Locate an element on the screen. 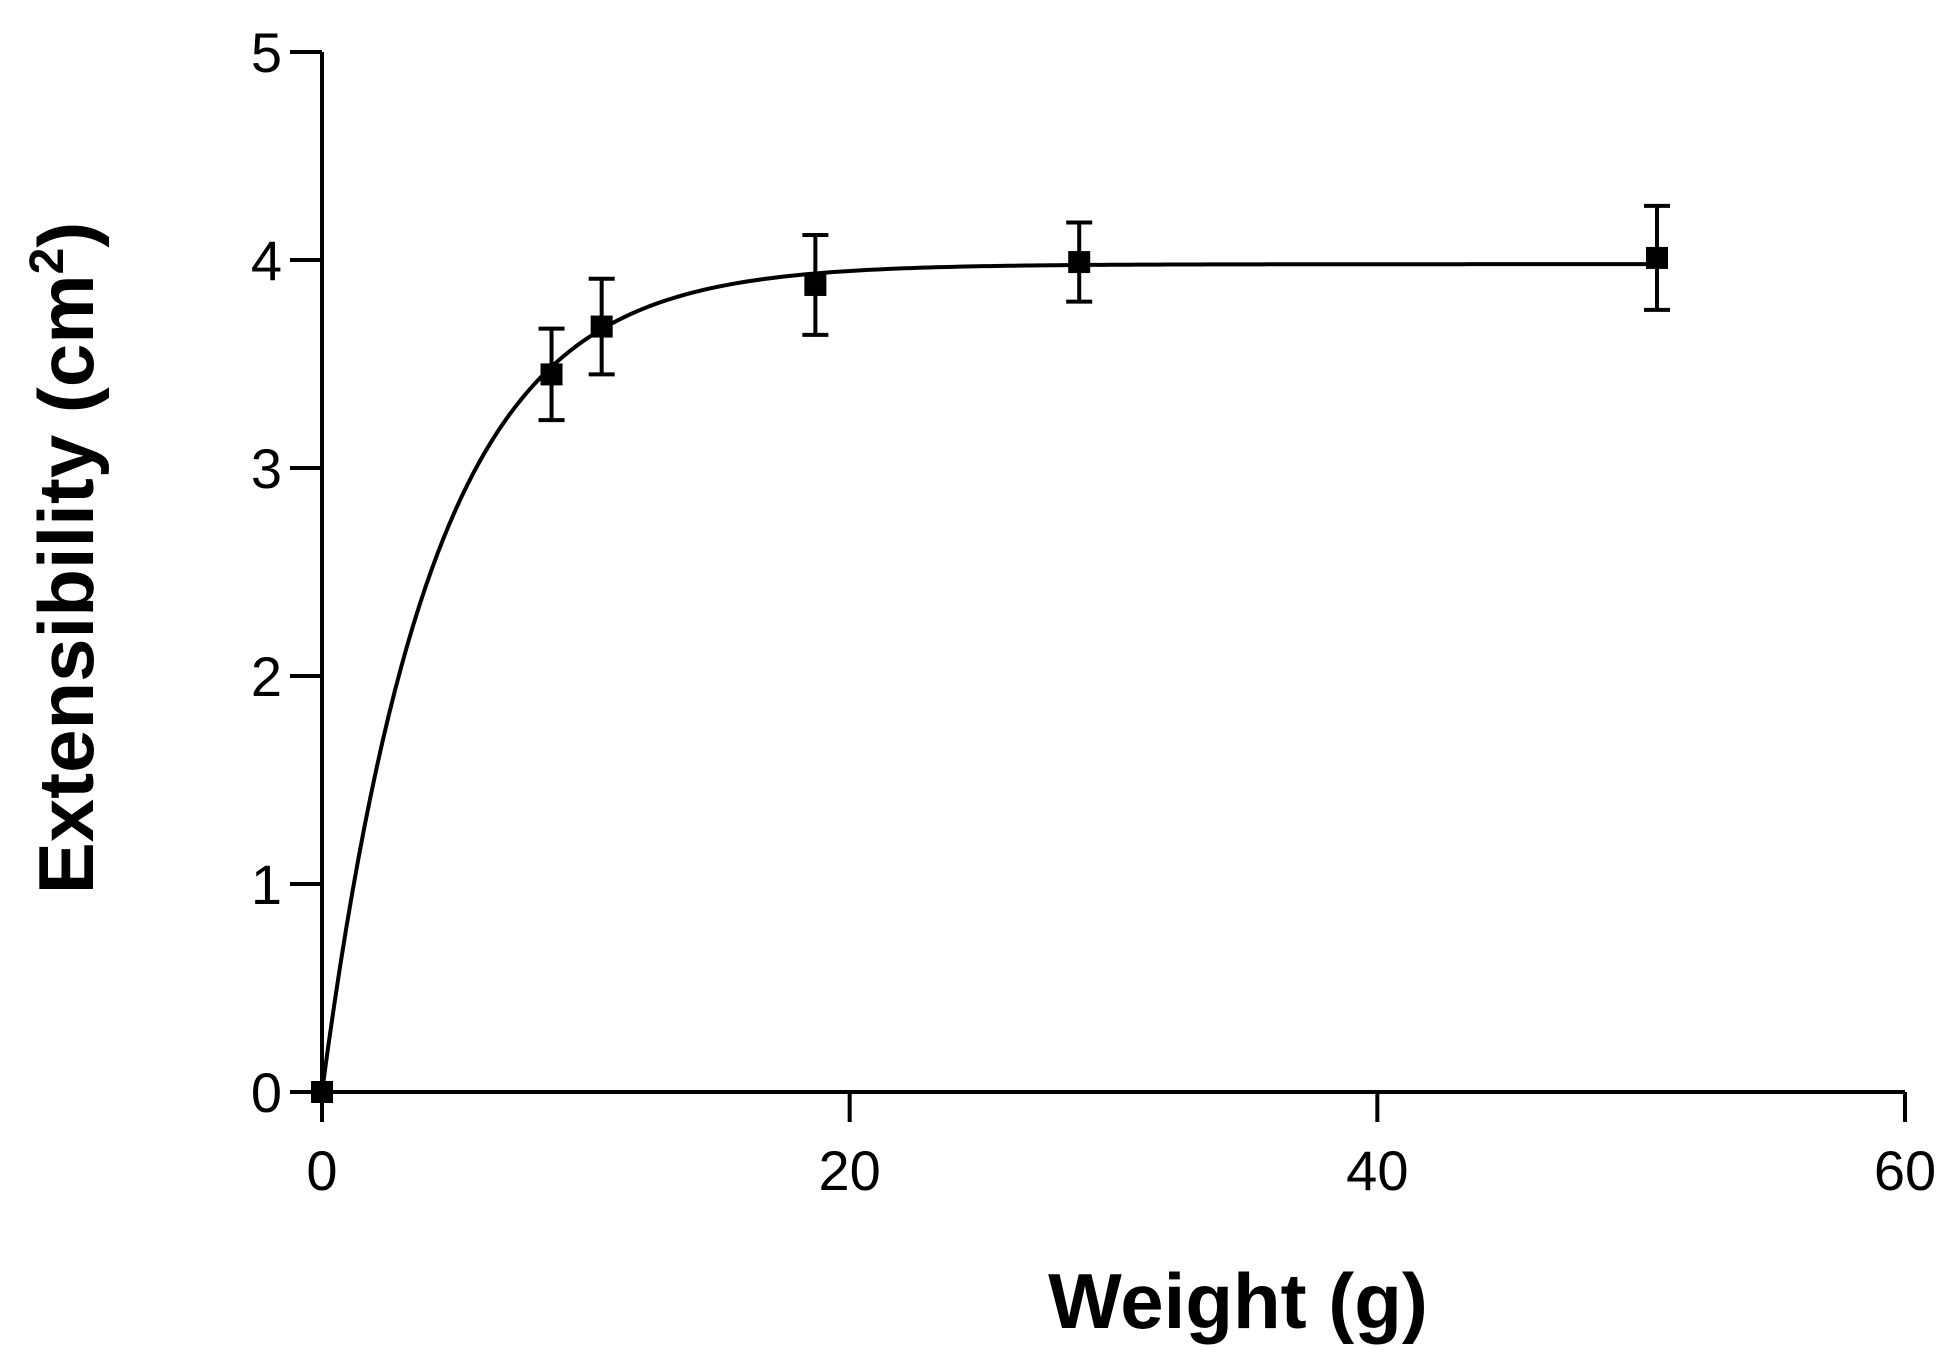  y-axis-title-suffix: ) is located at coordinates (66, 235).